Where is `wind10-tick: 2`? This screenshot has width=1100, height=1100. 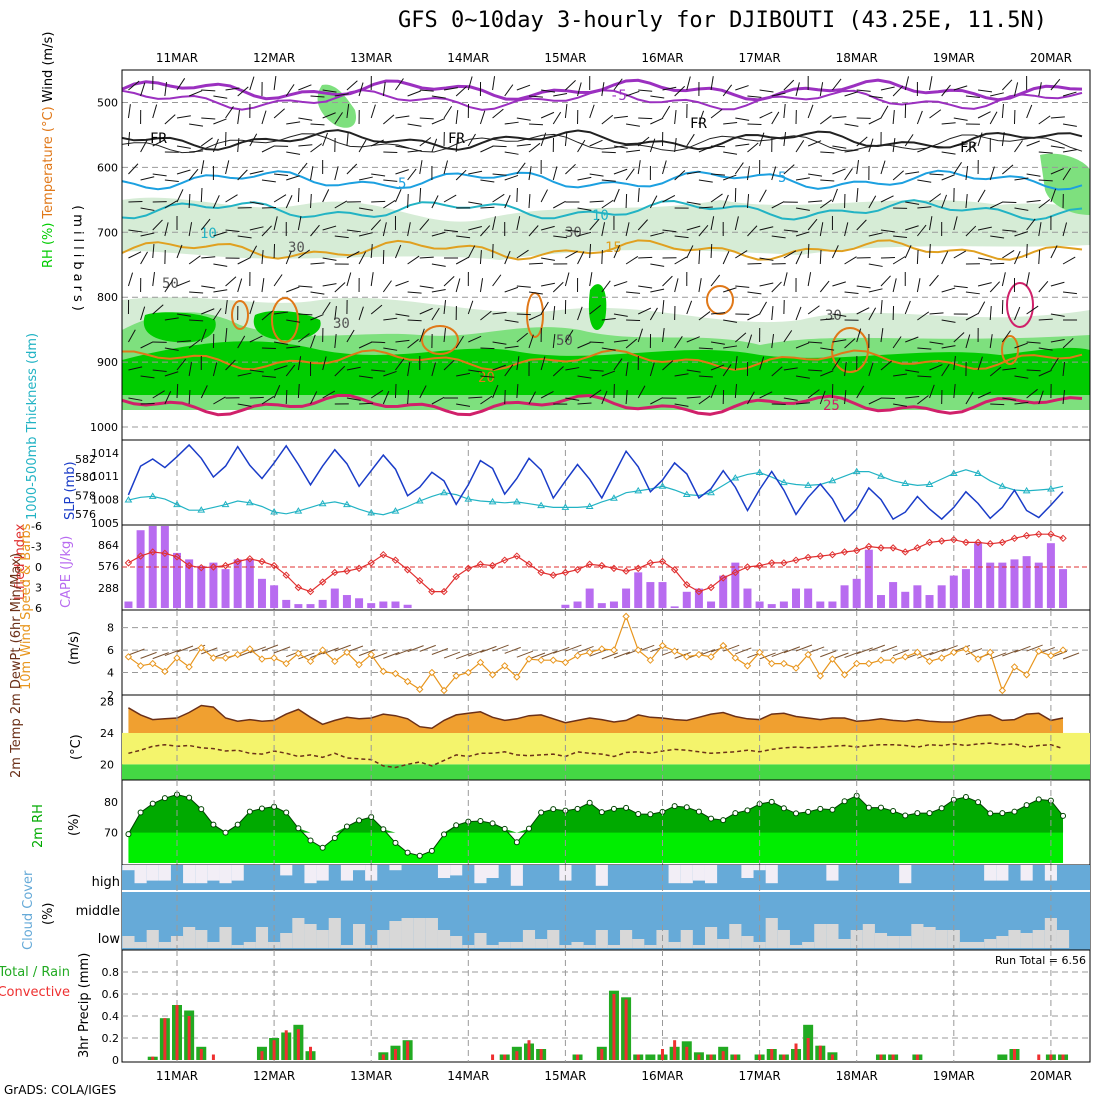 wind10-tick: 2 is located at coordinates (110, 695).